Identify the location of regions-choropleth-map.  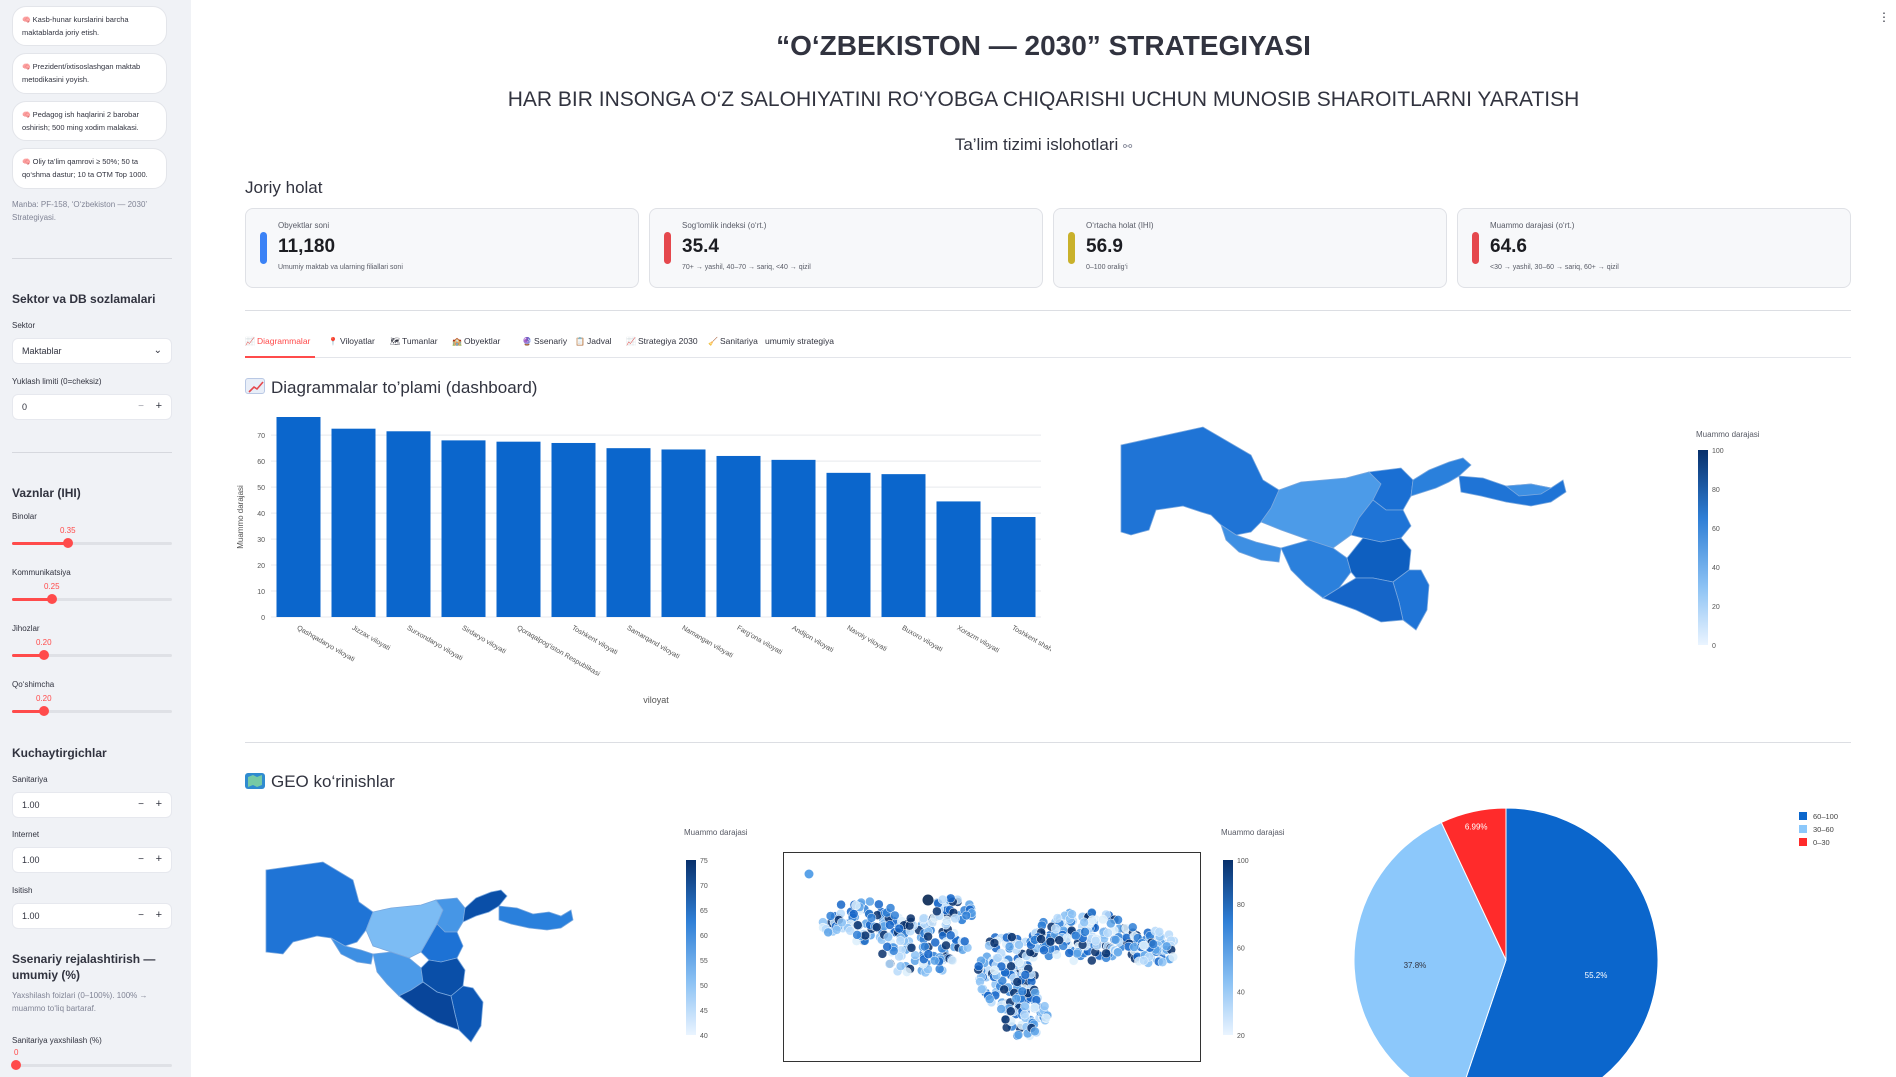
(1391, 560).